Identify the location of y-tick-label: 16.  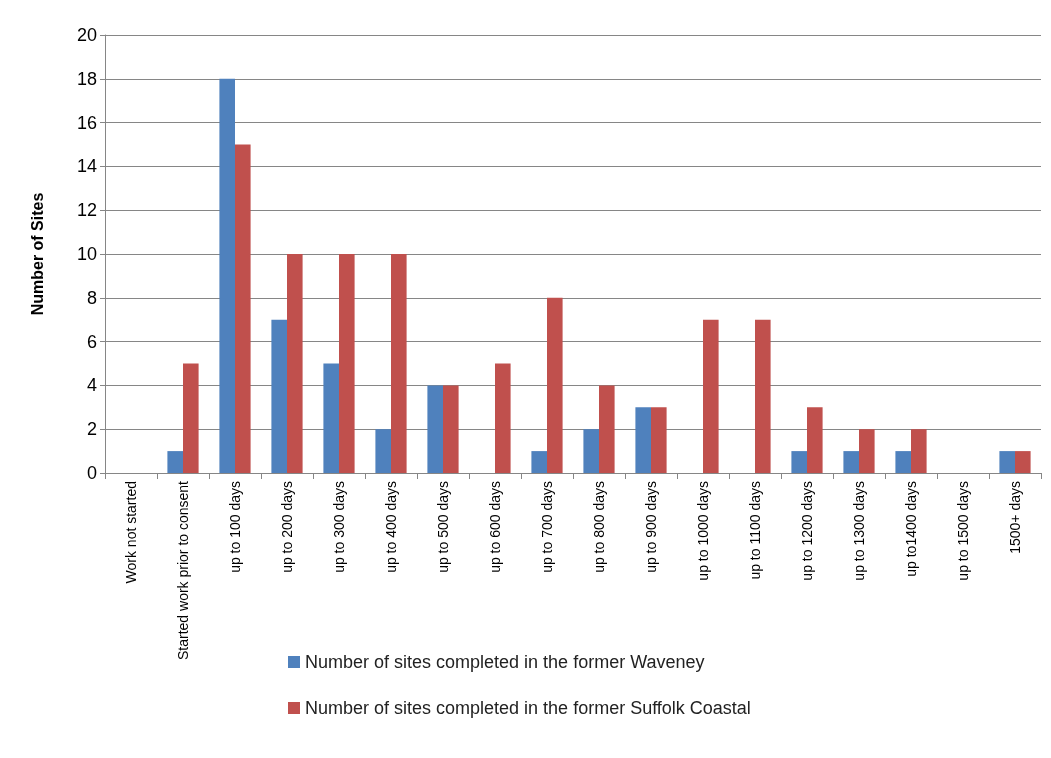
(86, 122).